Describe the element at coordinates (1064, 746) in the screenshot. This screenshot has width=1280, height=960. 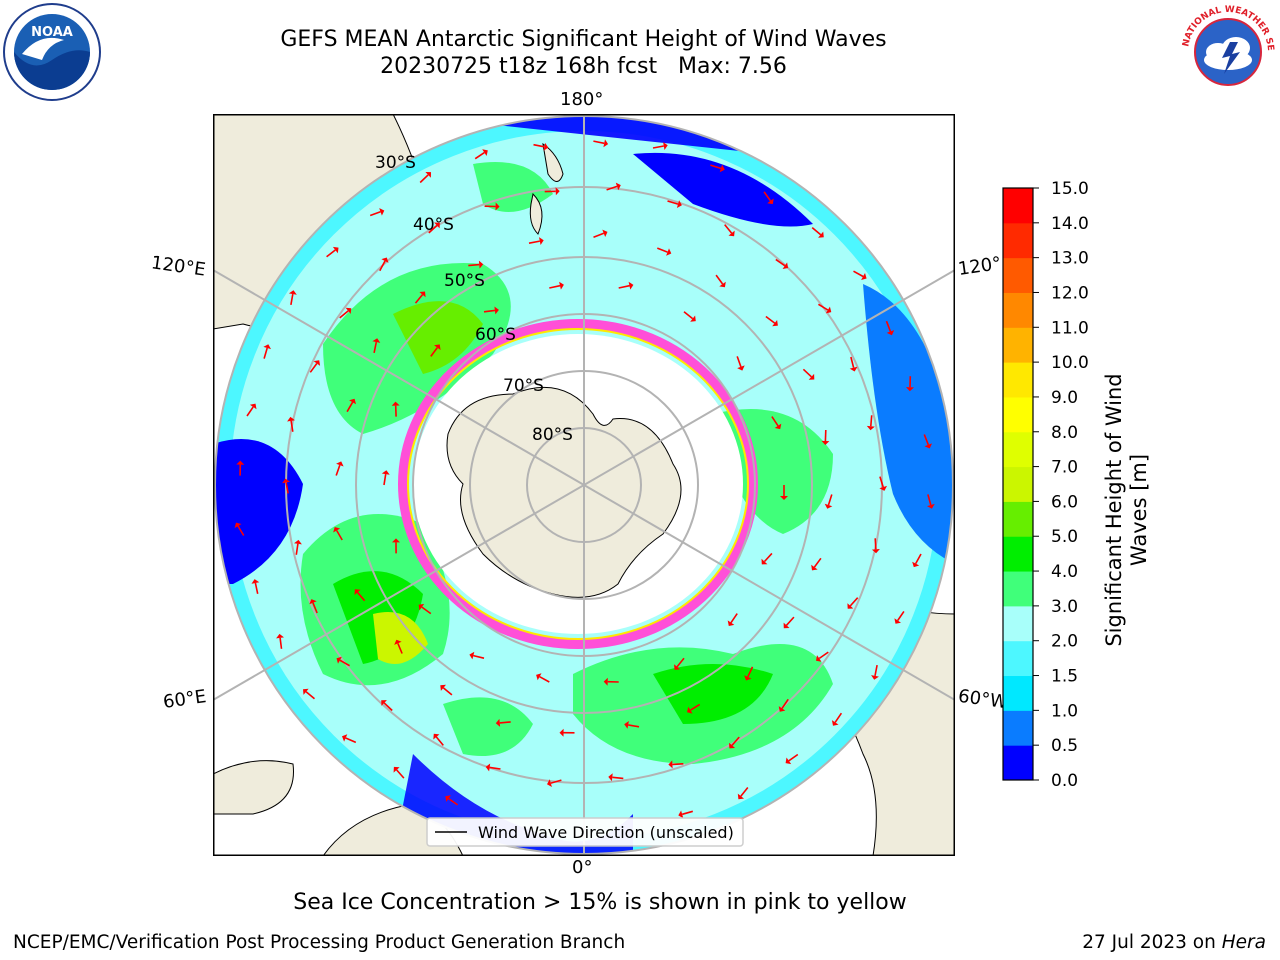
I see `colorbar-tick-label: 0.5` at that location.